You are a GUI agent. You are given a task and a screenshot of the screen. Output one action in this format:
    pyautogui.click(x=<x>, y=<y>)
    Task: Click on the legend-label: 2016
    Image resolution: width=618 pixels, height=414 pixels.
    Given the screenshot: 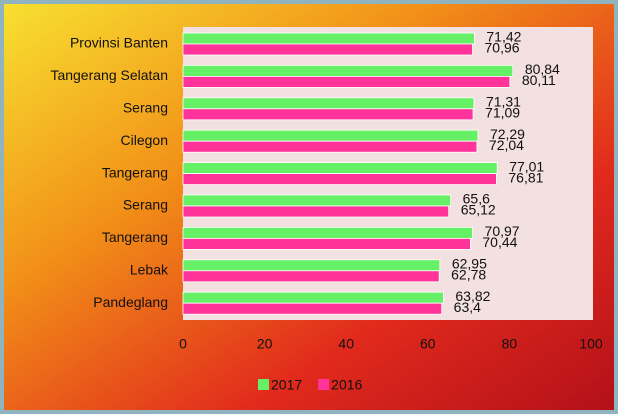 What is the action you would take?
    pyautogui.click(x=346, y=385)
    